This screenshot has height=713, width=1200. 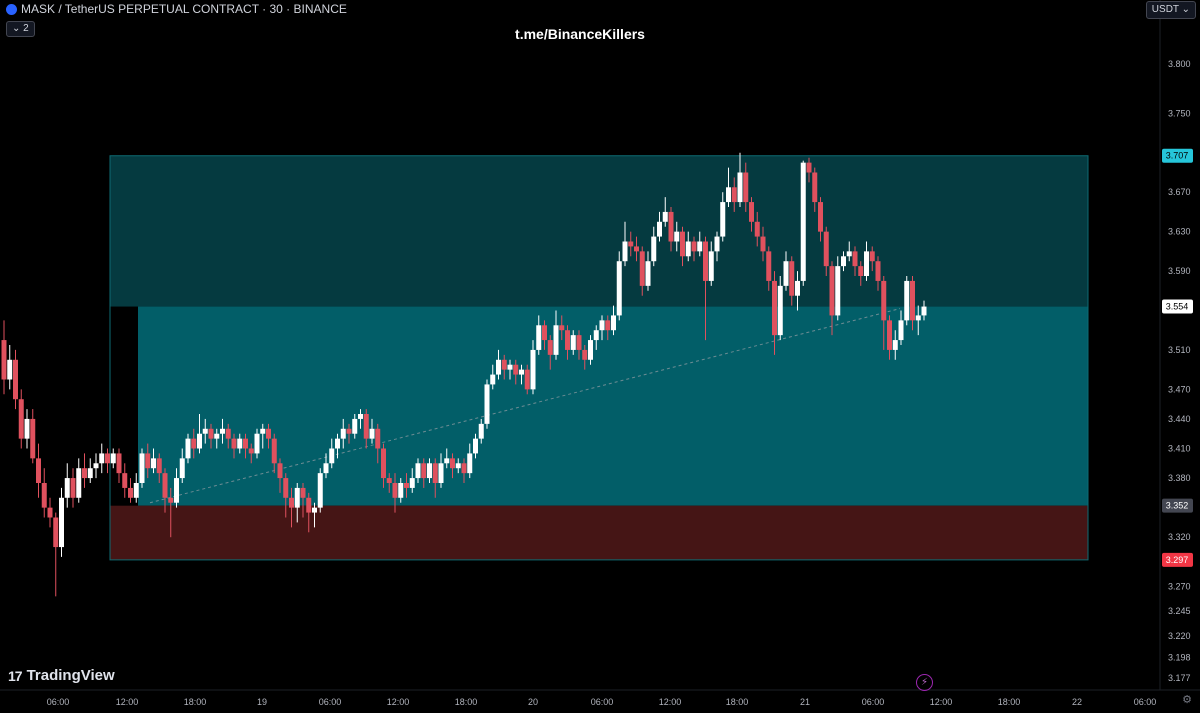 I want to click on y-tick-label: 3.590, so click(x=1179, y=271).